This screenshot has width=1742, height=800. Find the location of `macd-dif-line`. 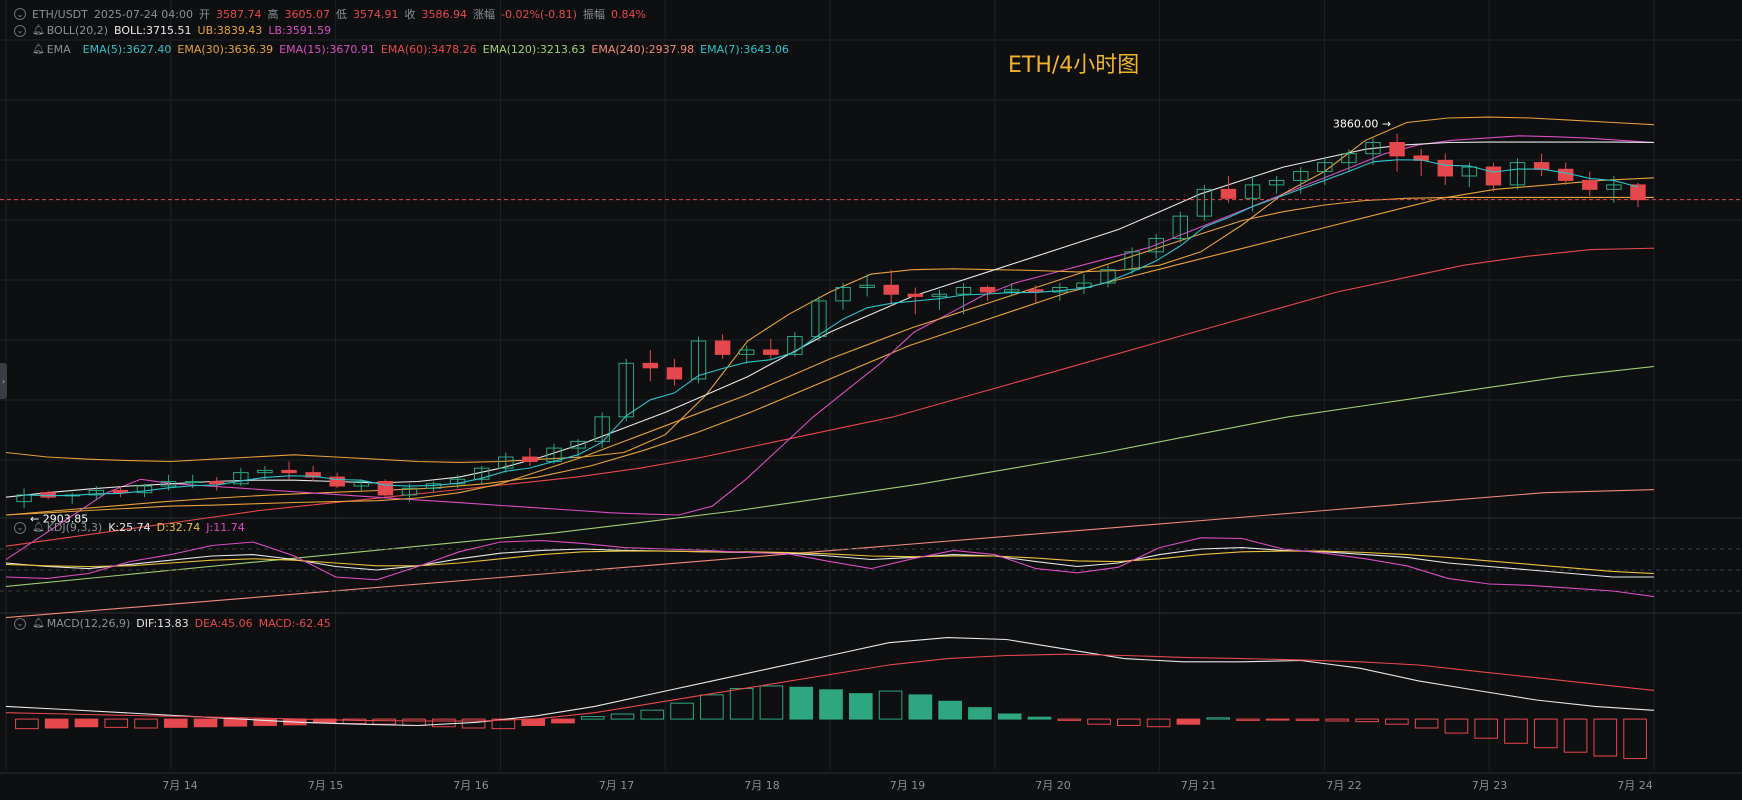

macd-dif-line is located at coordinates (830, 682).